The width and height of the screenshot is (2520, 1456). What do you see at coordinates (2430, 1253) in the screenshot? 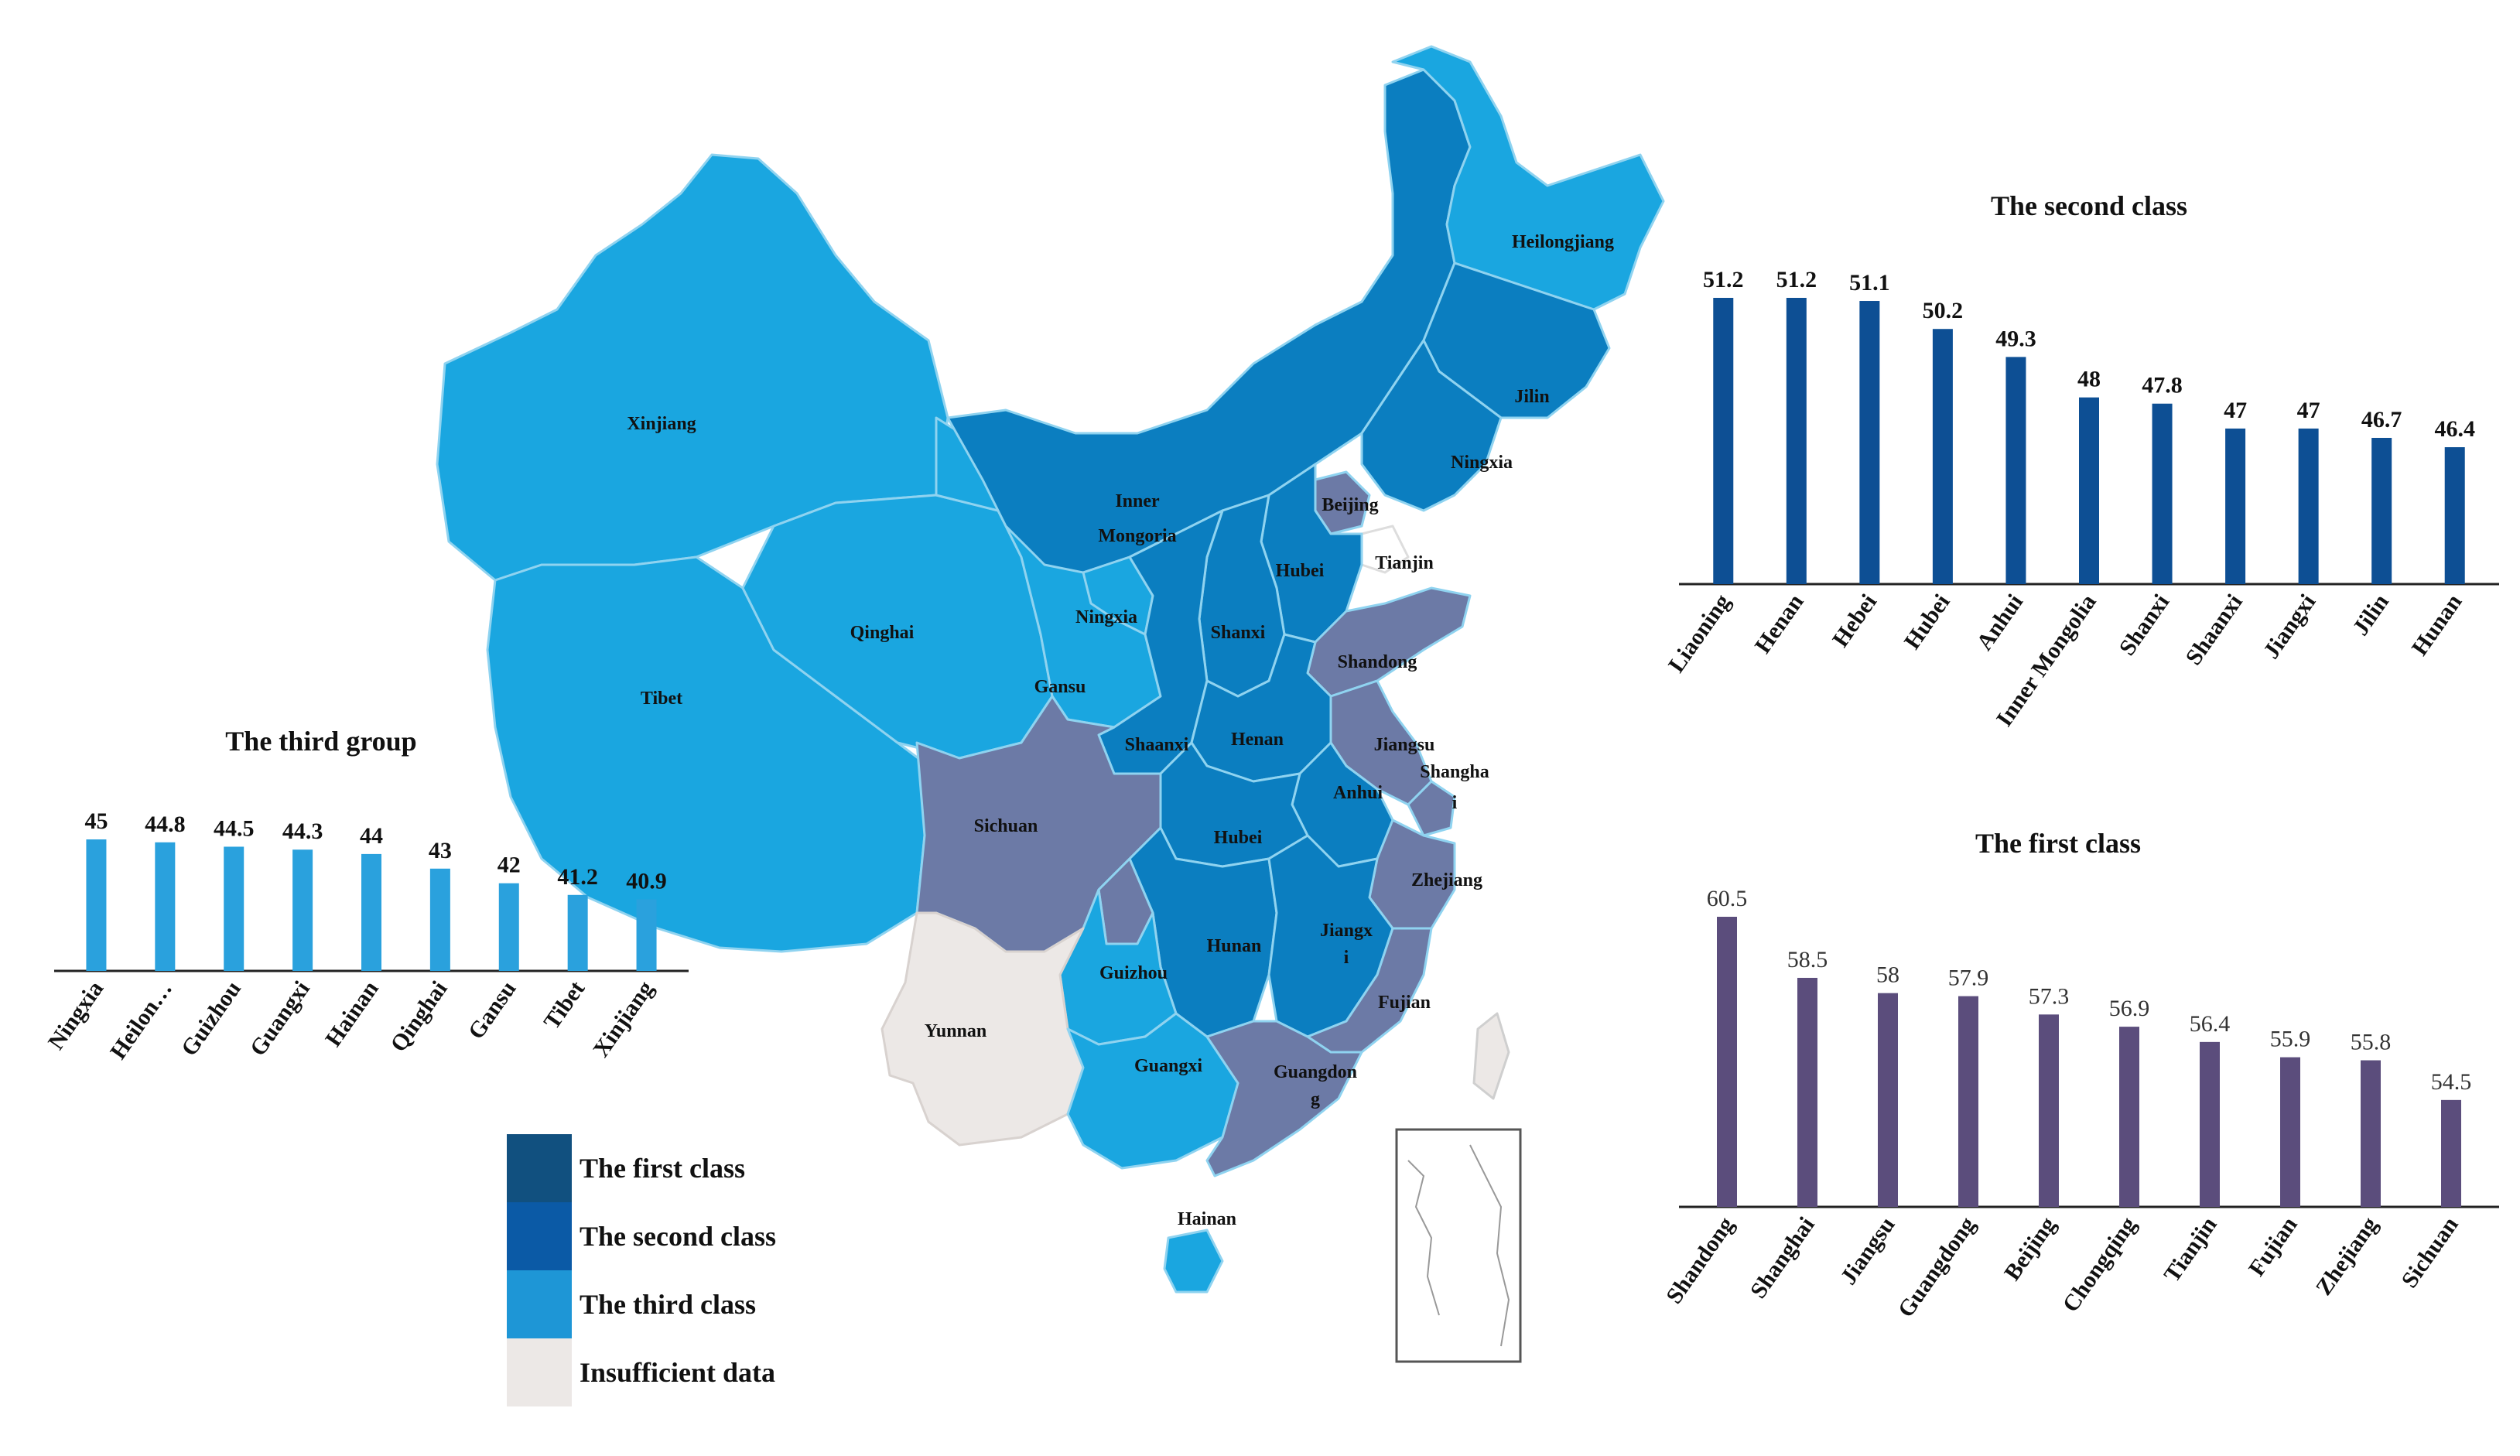
I see `category-tick-label: Sichuan` at bounding box center [2430, 1253].